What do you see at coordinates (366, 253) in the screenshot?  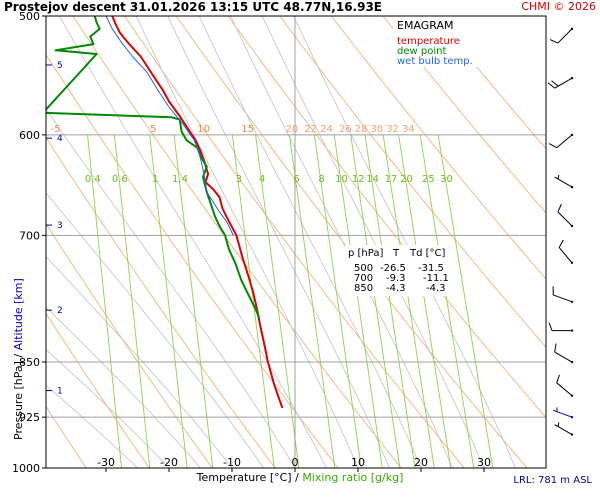 I see `table-header-pressure: p [hPa]` at bounding box center [366, 253].